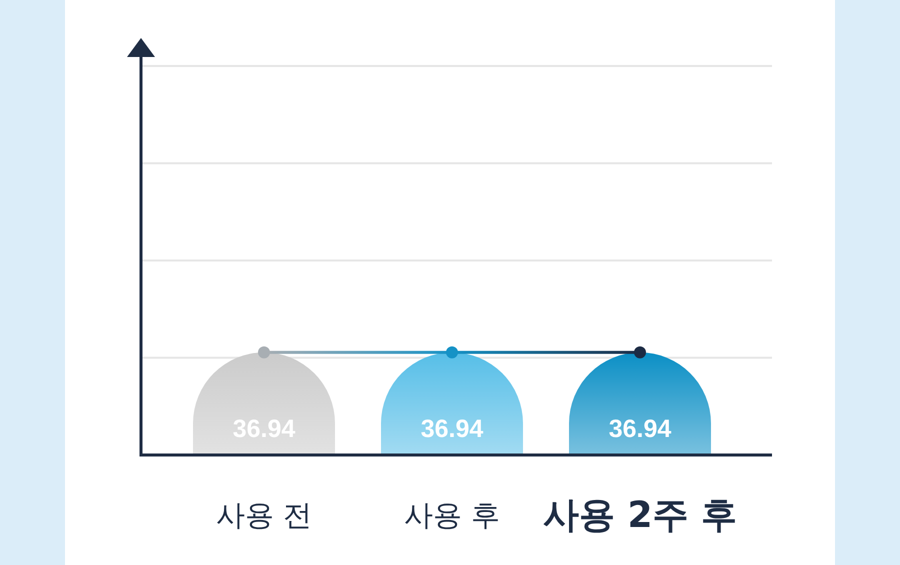 Image resolution: width=900 pixels, height=565 pixels. What do you see at coordinates (452, 515) in the screenshot?
I see `x-tick-label: 사용 후` at bounding box center [452, 515].